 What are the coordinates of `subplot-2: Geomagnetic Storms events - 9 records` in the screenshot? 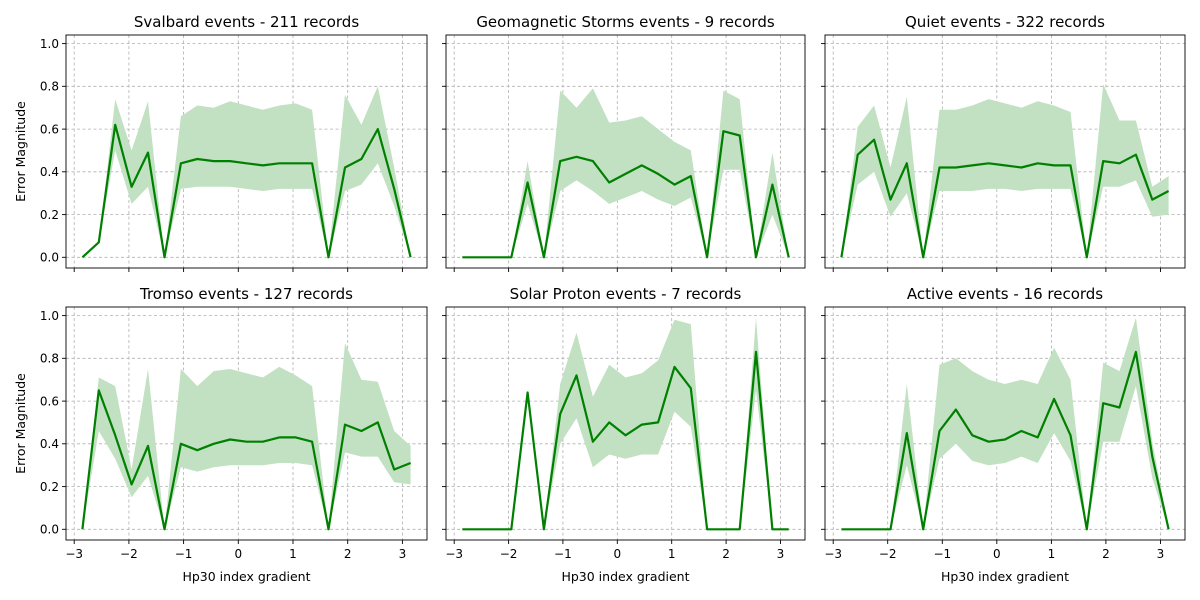 It's located at (624, 142).